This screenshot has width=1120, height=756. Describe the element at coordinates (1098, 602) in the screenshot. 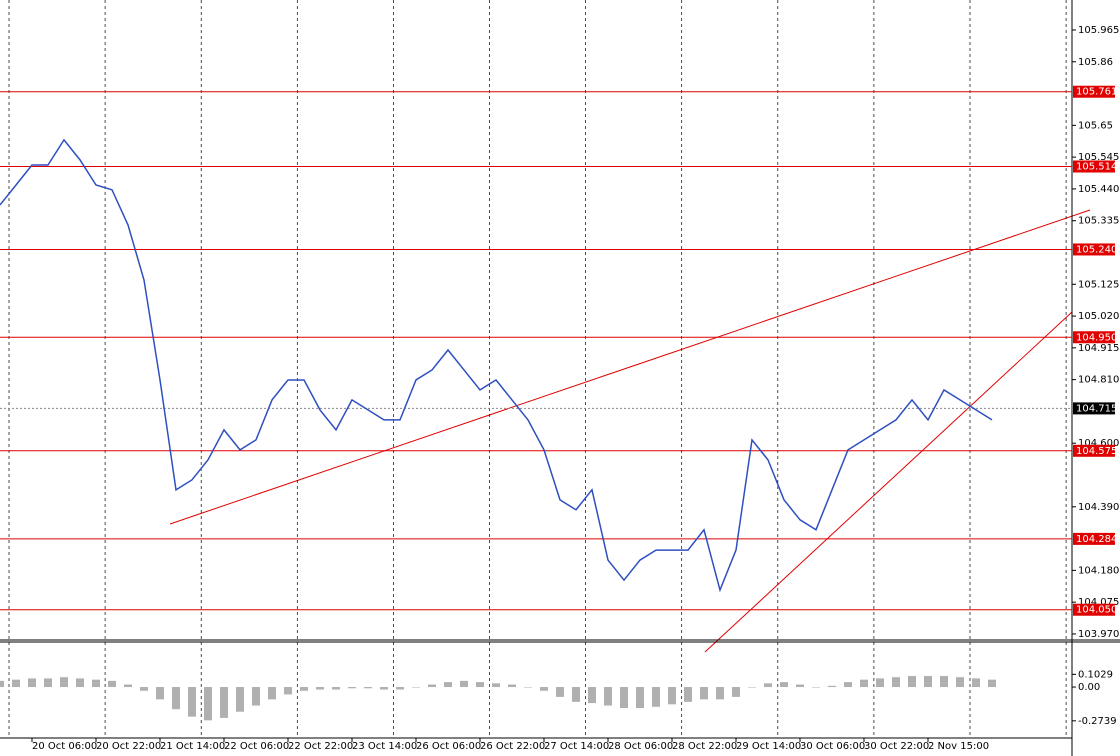

I see `y-tick-label: 104.075` at that location.